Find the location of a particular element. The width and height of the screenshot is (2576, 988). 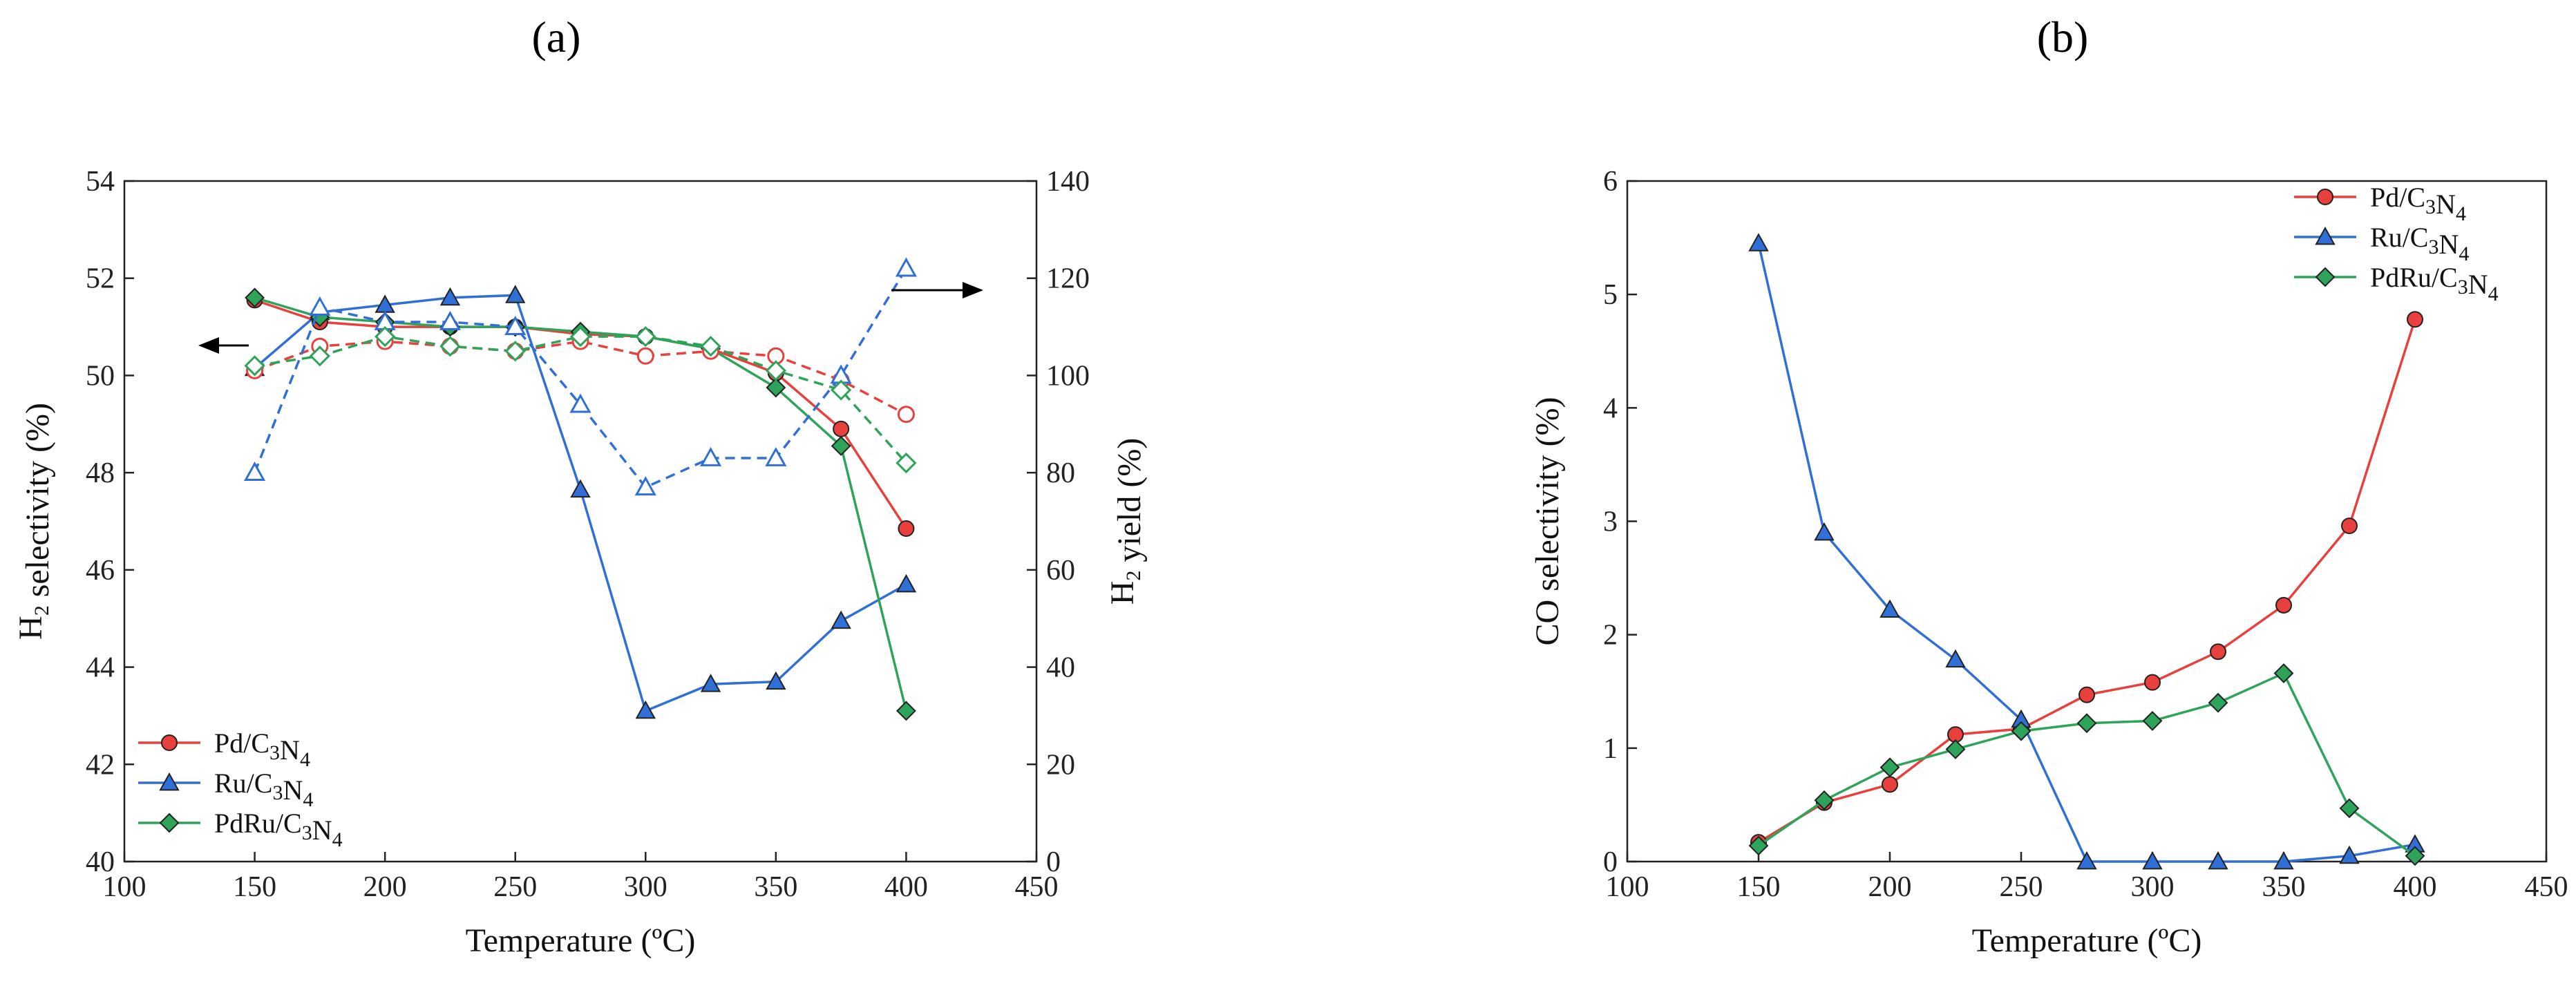

y-tick-label: 3 is located at coordinates (1610, 522).